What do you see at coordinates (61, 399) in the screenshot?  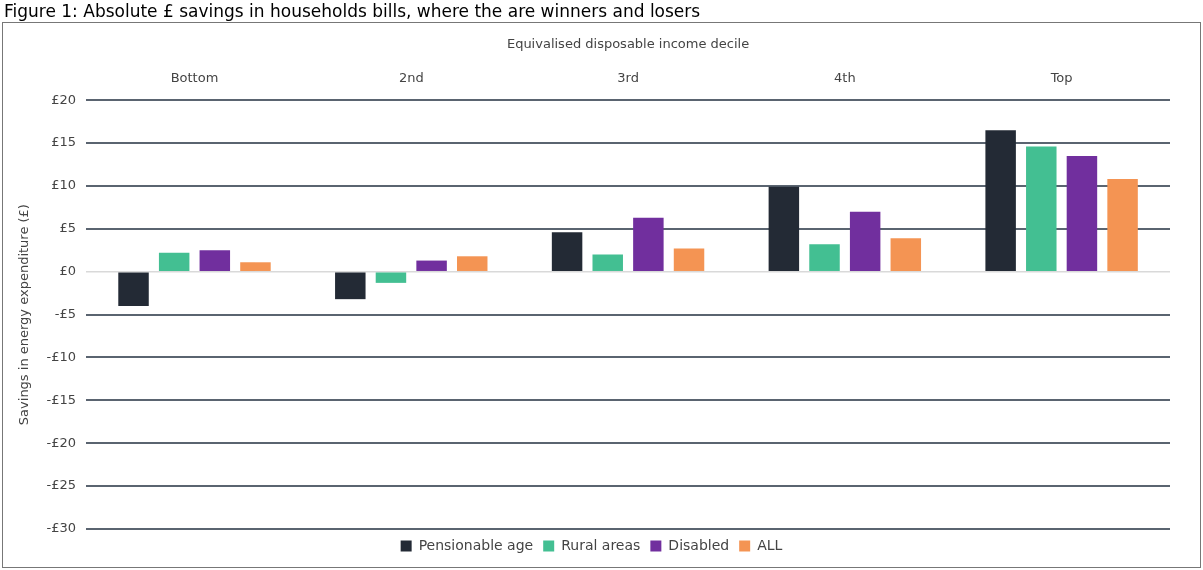 I see `y-tick-label: -£15` at bounding box center [61, 399].